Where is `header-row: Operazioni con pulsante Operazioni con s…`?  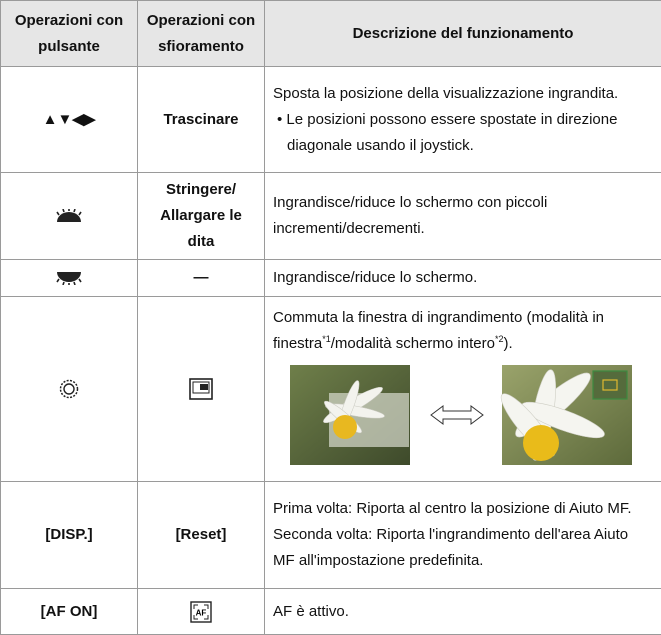
header-row: Operazioni con pulsante Operazioni con s… is located at coordinates (331, 34).